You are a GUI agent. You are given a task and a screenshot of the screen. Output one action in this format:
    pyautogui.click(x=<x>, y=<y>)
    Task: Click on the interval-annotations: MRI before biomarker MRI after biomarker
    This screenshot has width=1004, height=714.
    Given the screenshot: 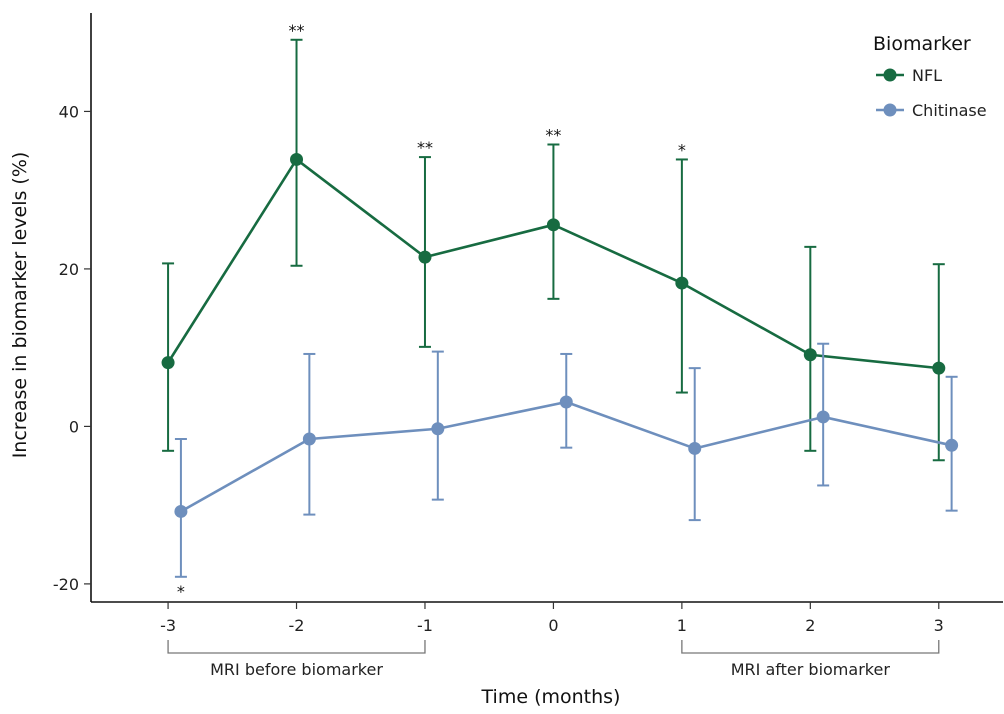 What is the action you would take?
    pyautogui.click(x=553, y=659)
    